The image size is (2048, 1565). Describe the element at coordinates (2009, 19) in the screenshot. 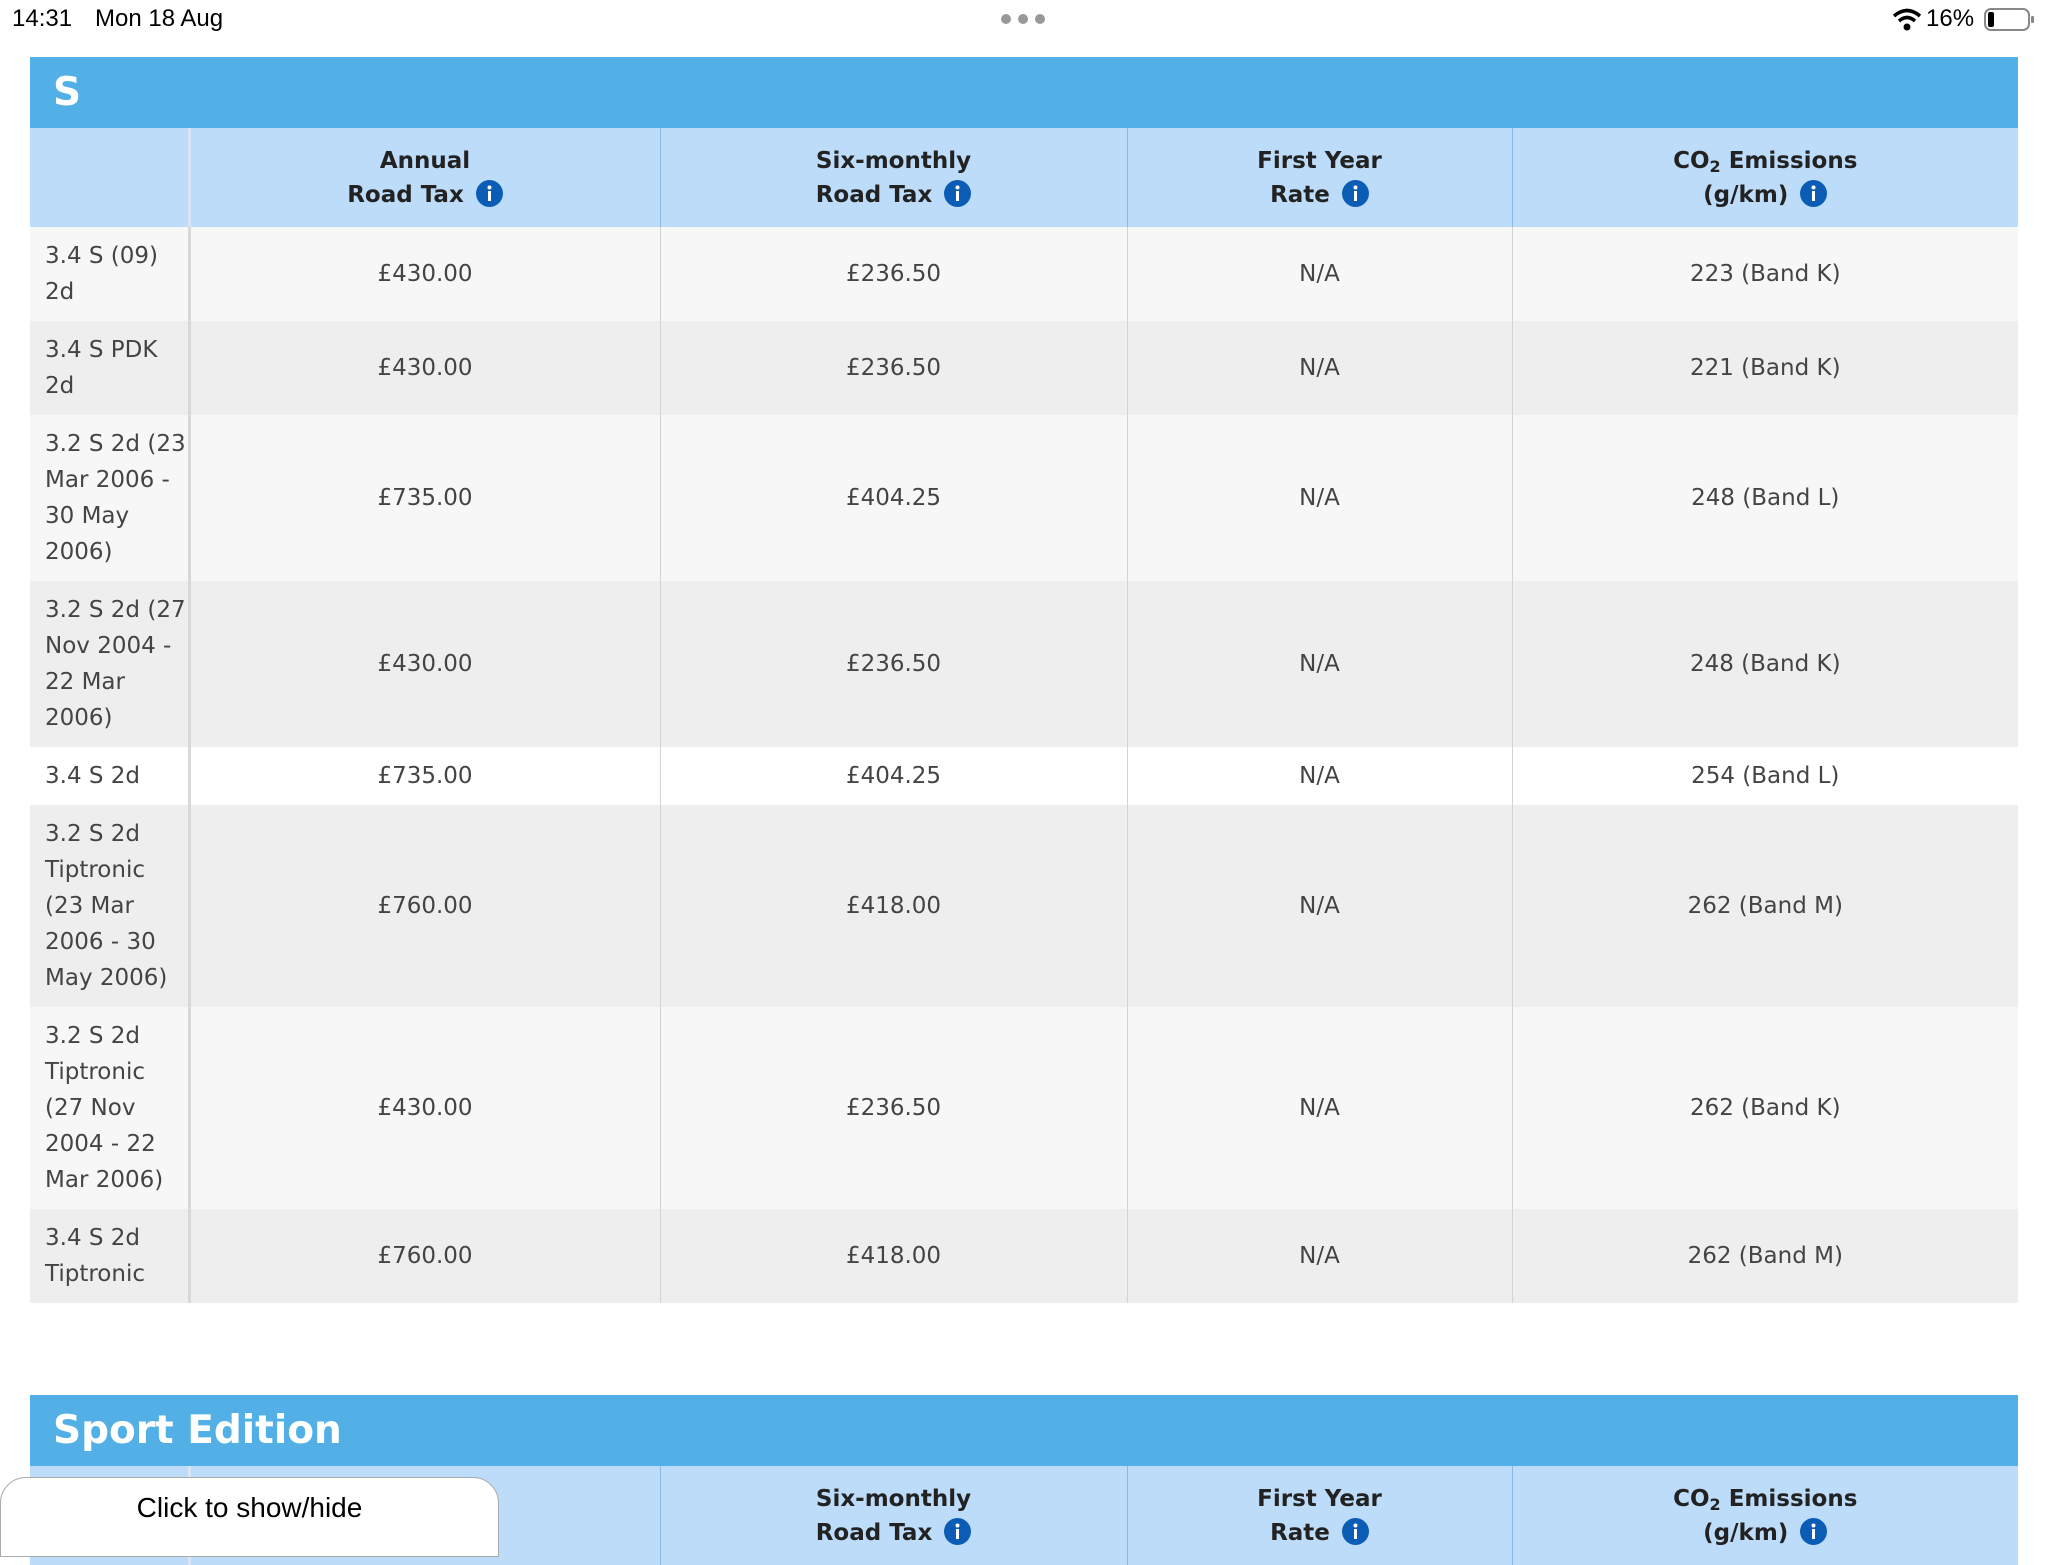

I see `battery-icon` at that location.